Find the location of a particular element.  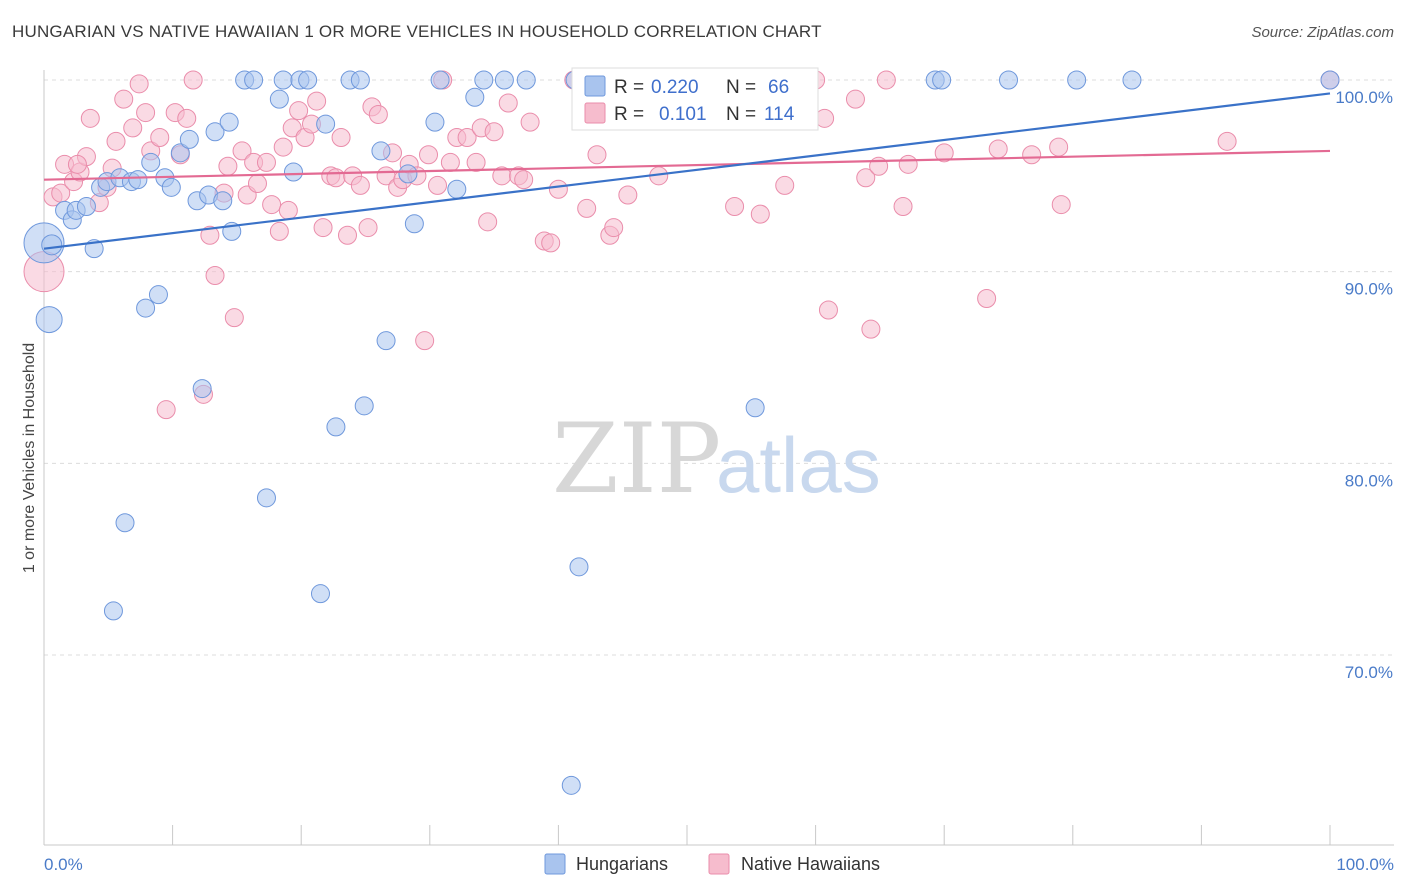

legend-swatch-native-hawaiians is located at coordinates (595, 113).